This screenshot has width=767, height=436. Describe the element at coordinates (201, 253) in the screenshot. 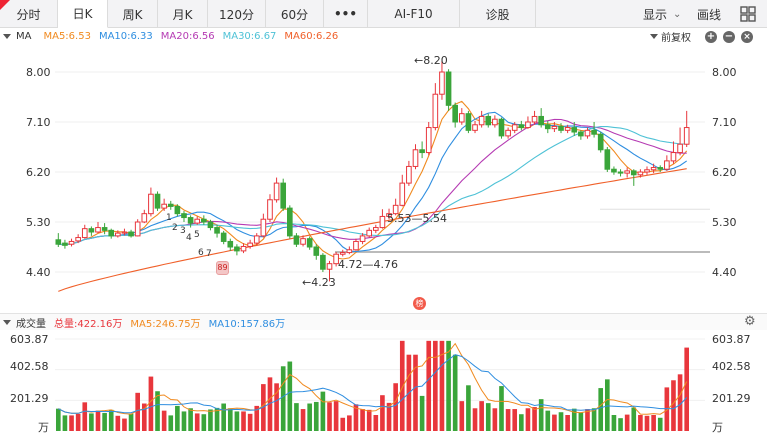

I see `marker-6: 6` at that location.